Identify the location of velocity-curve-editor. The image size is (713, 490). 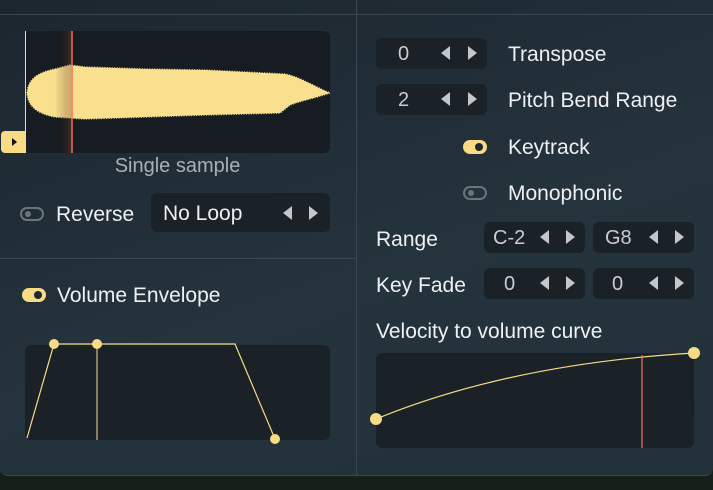
(535, 400).